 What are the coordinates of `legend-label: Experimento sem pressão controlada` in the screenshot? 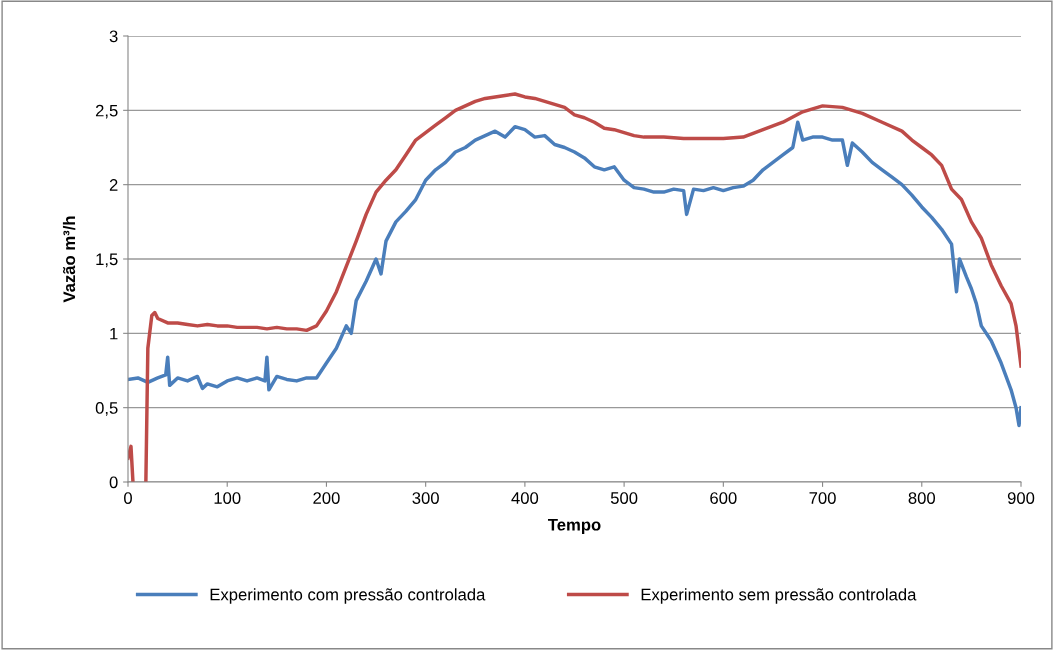 It's located at (779, 596).